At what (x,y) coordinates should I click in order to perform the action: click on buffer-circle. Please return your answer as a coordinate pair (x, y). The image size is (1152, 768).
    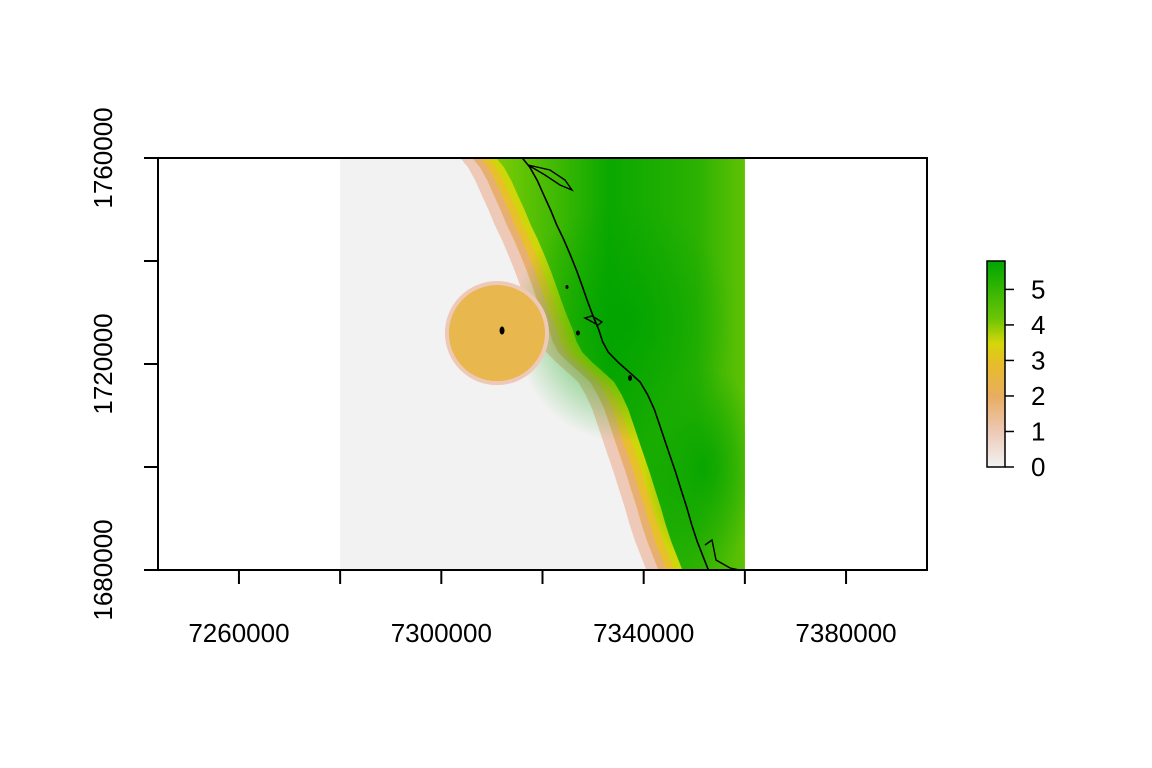
    Looking at the image, I should click on (497, 333).